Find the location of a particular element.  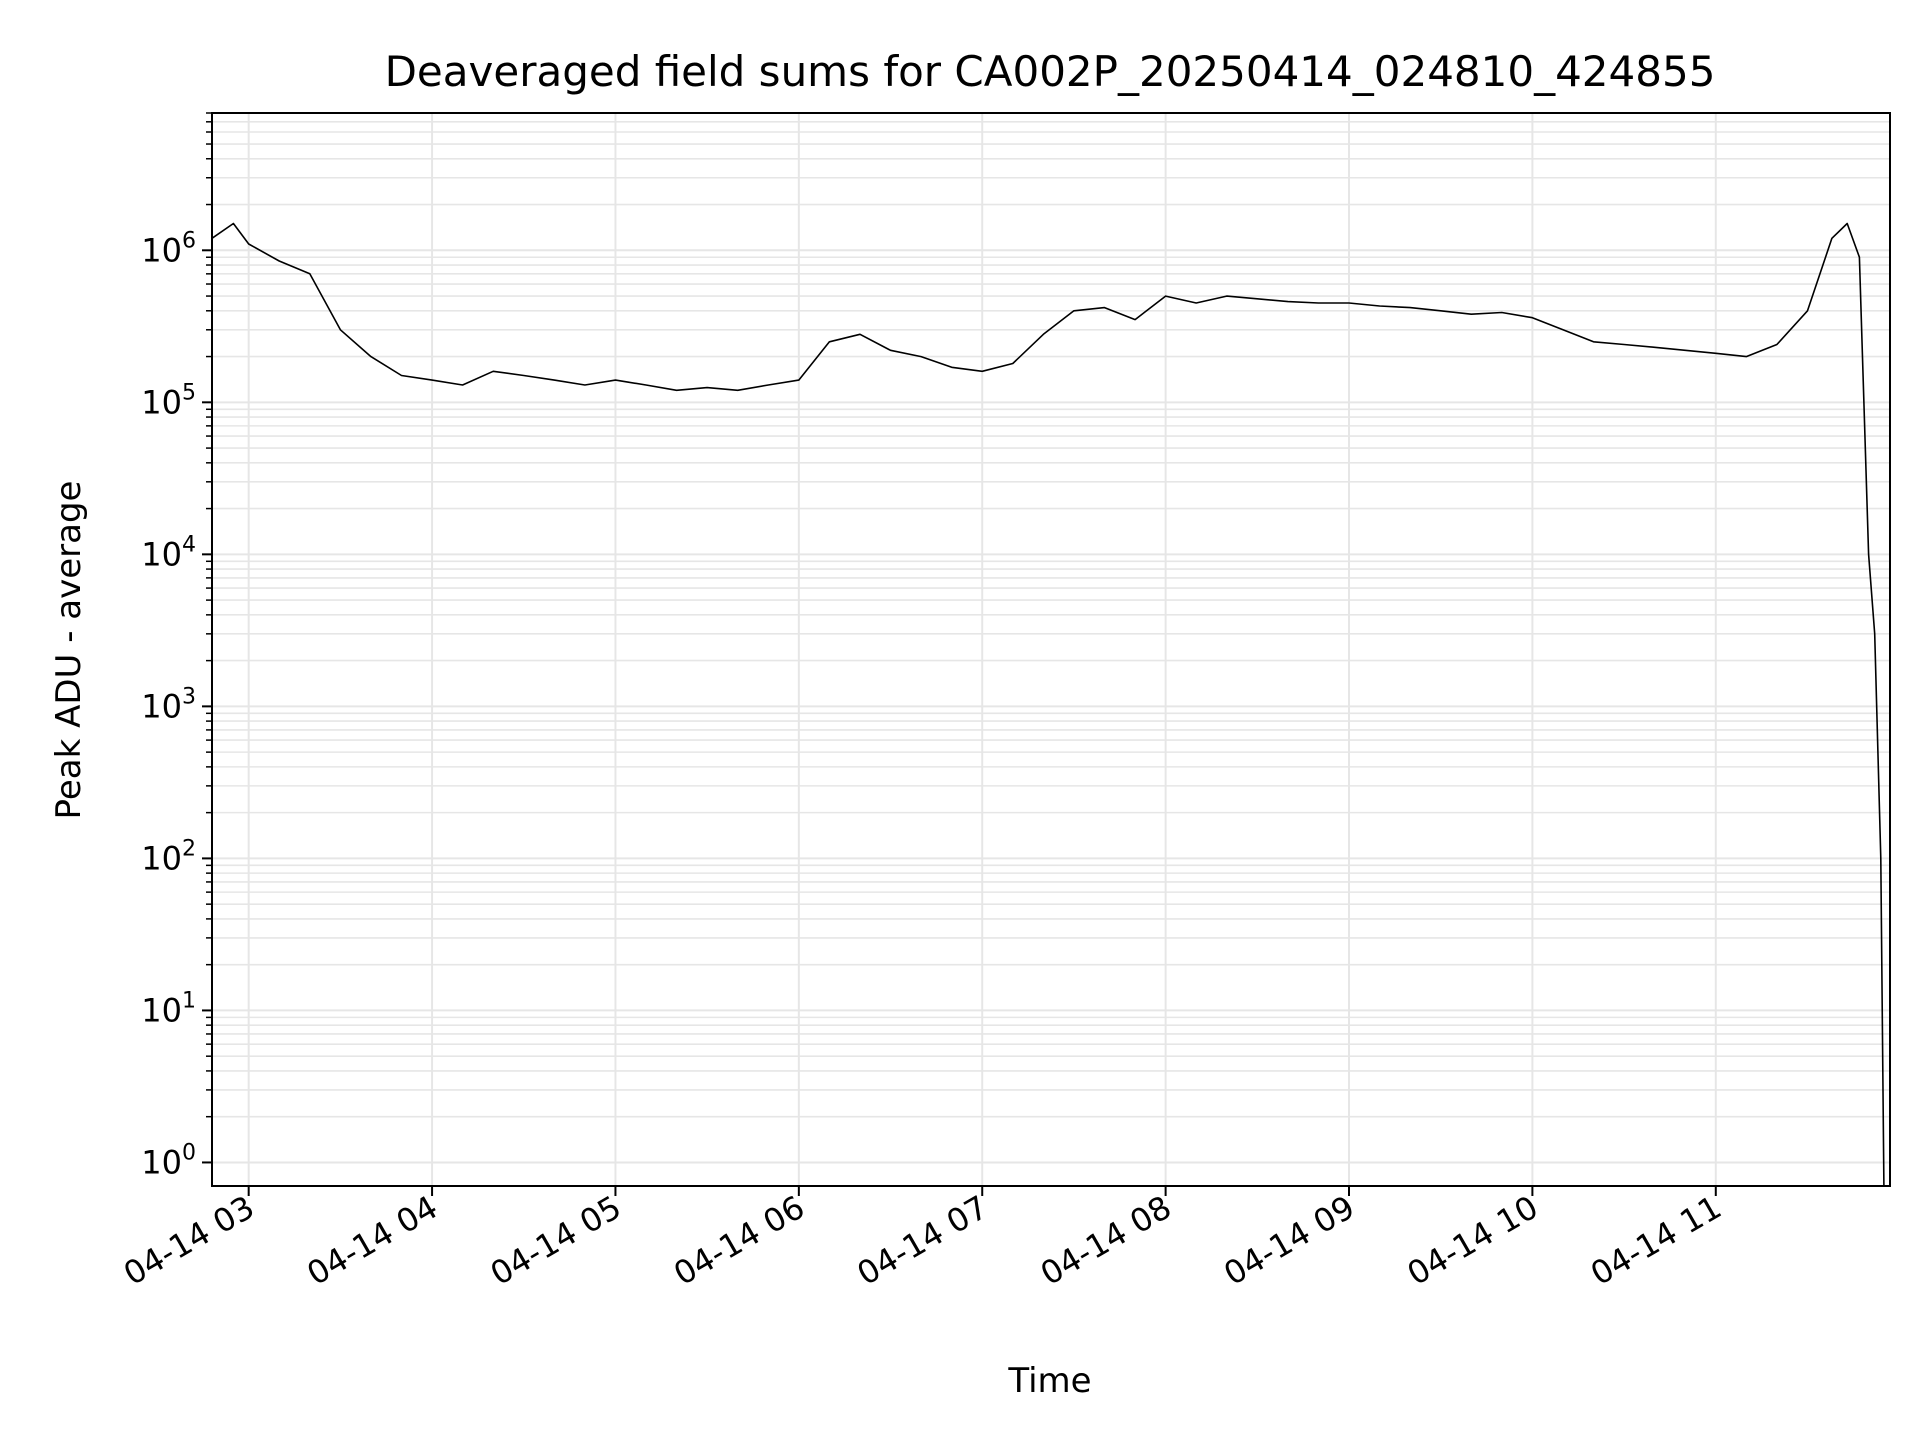

y-tick-label: 100 is located at coordinates (168, 1160).